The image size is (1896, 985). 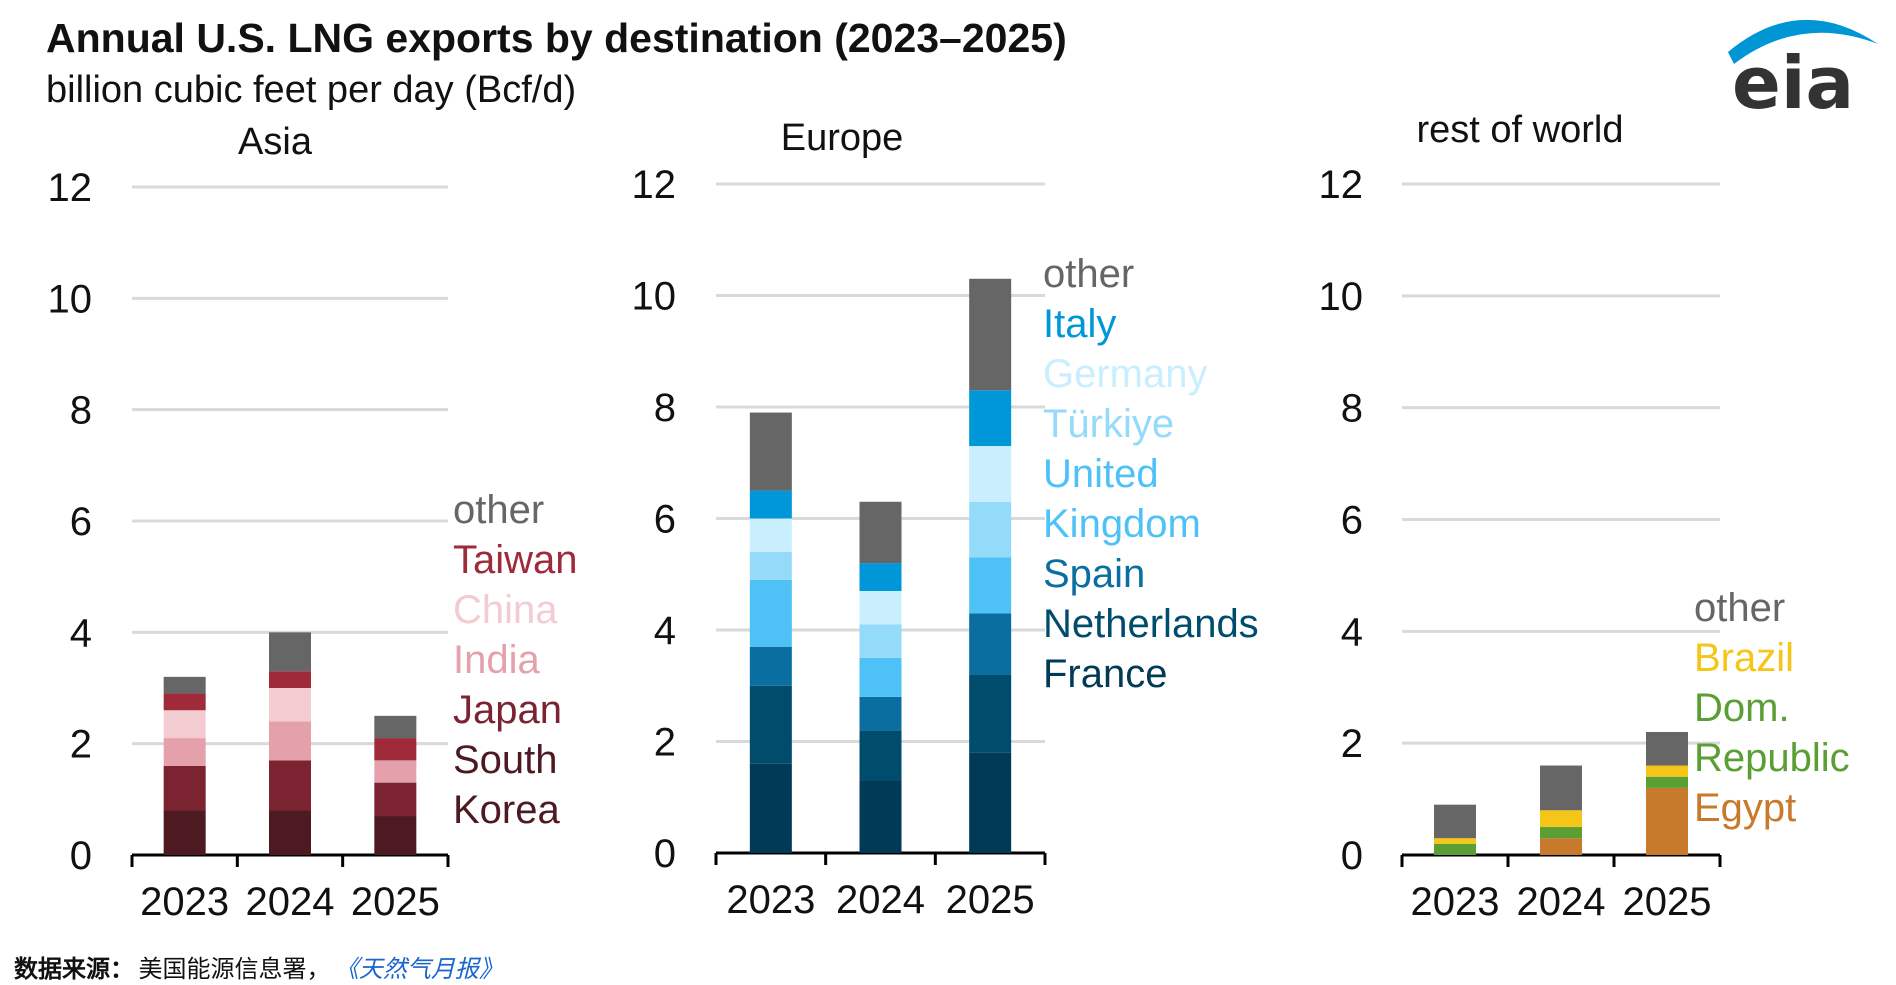 I want to click on legend-label: Italy, so click(x=1079, y=324).